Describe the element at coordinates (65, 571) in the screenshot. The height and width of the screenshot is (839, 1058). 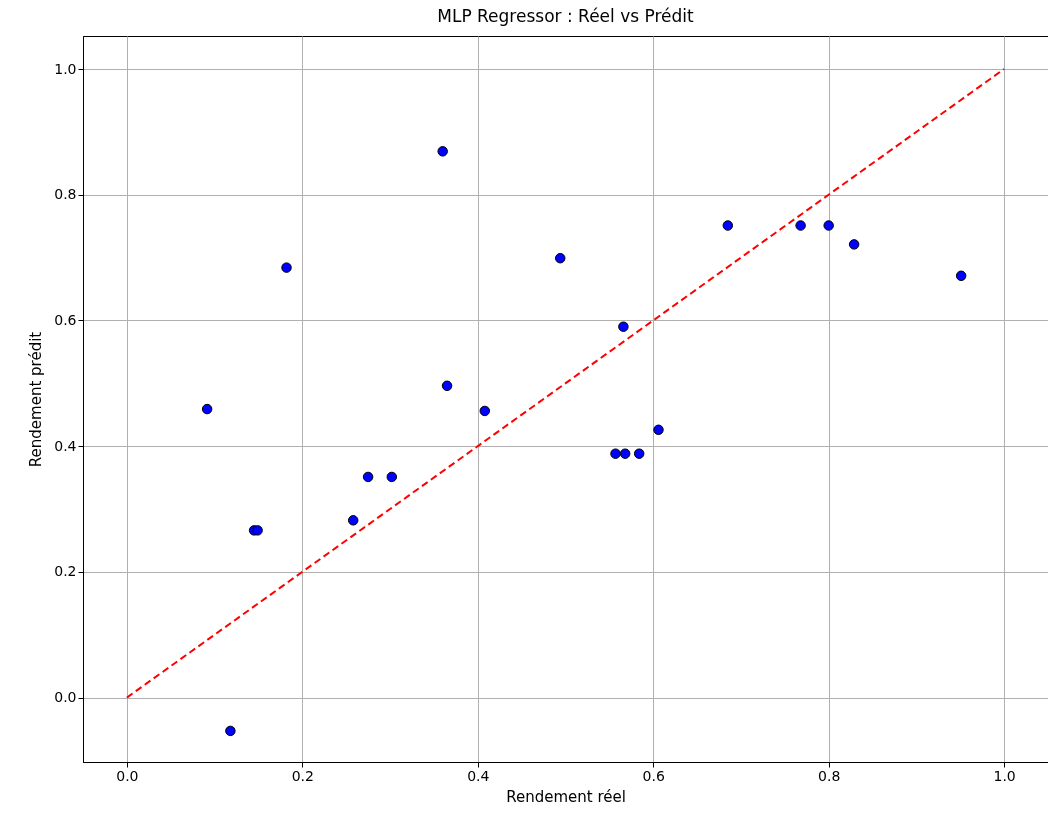
I see `y-tick-label: 0.2` at that location.